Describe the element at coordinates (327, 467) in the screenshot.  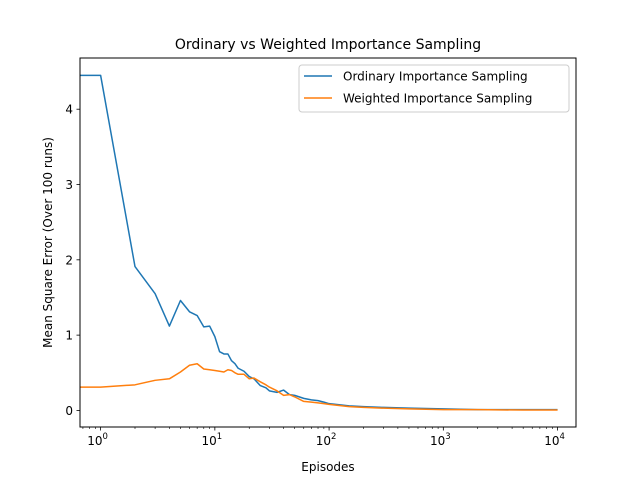
I see `x-axis-label: Episodes` at that location.